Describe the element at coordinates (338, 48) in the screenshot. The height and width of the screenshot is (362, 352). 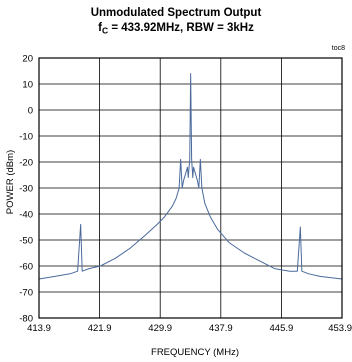
I see `figure-id-label: toc8` at that location.